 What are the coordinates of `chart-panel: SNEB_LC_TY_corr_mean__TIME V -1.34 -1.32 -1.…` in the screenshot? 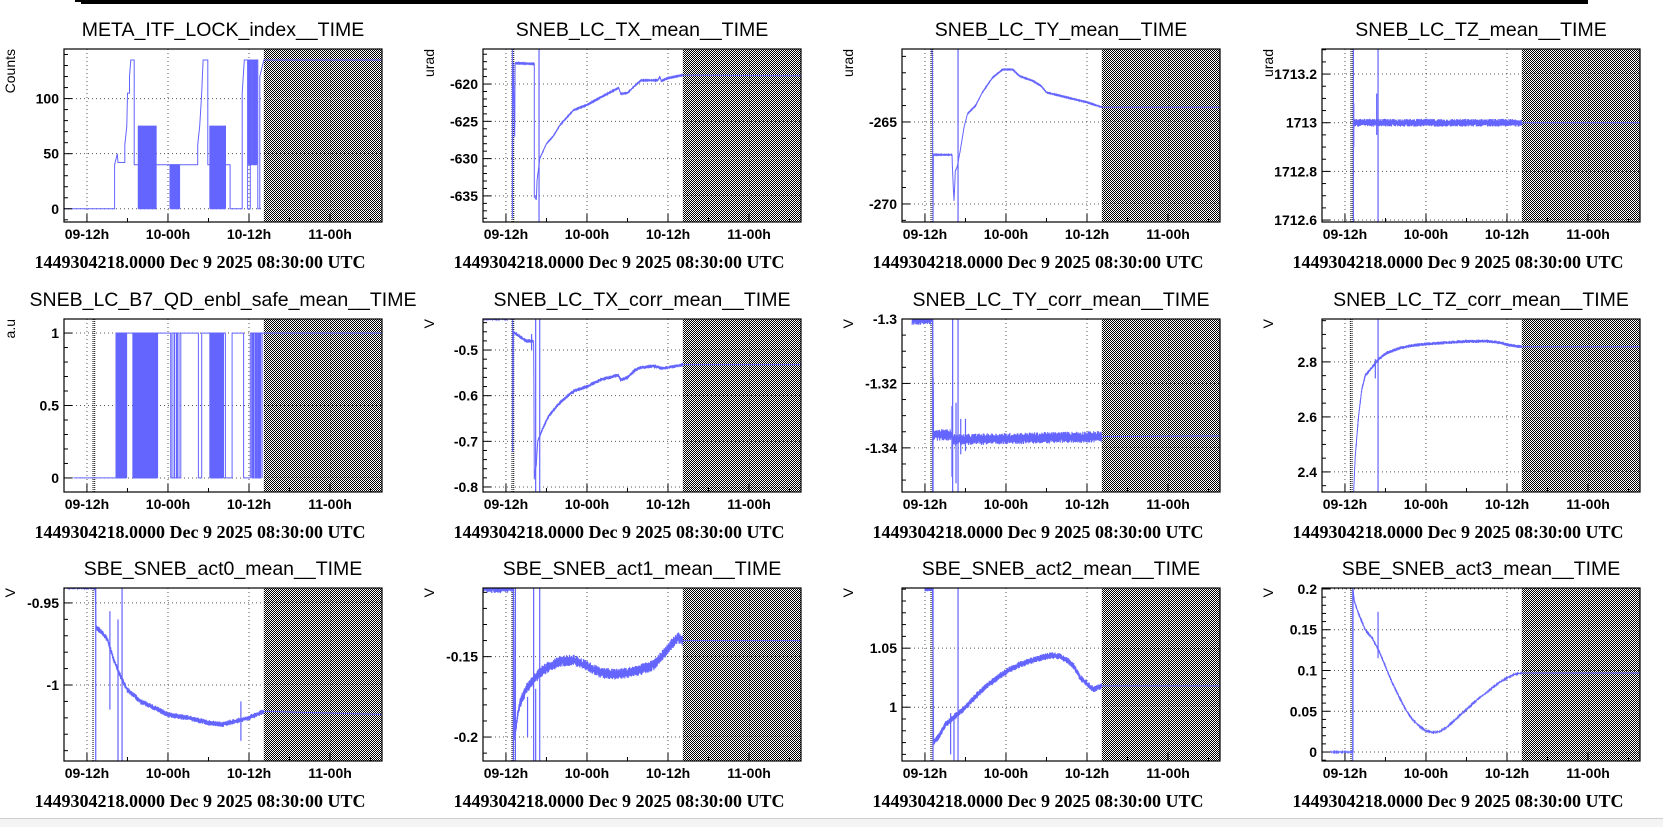 It's located at (1047, 407).